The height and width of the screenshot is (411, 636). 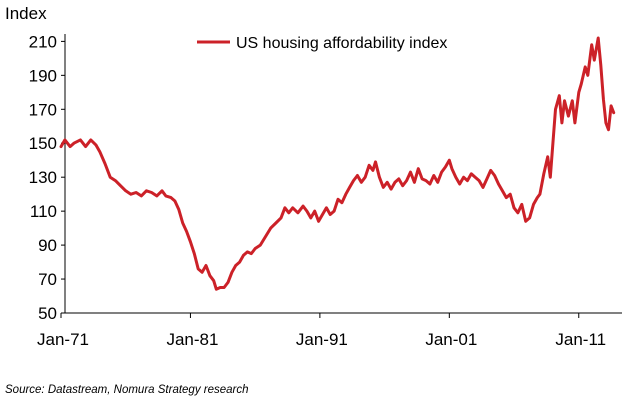 I want to click on x-tick-label: Jan-01, so click(x=451, y=339).